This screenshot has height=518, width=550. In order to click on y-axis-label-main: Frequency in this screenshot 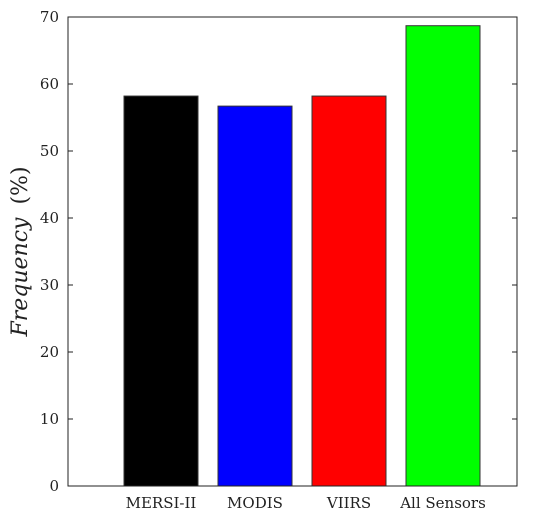, I will do `click(20, 277)`.